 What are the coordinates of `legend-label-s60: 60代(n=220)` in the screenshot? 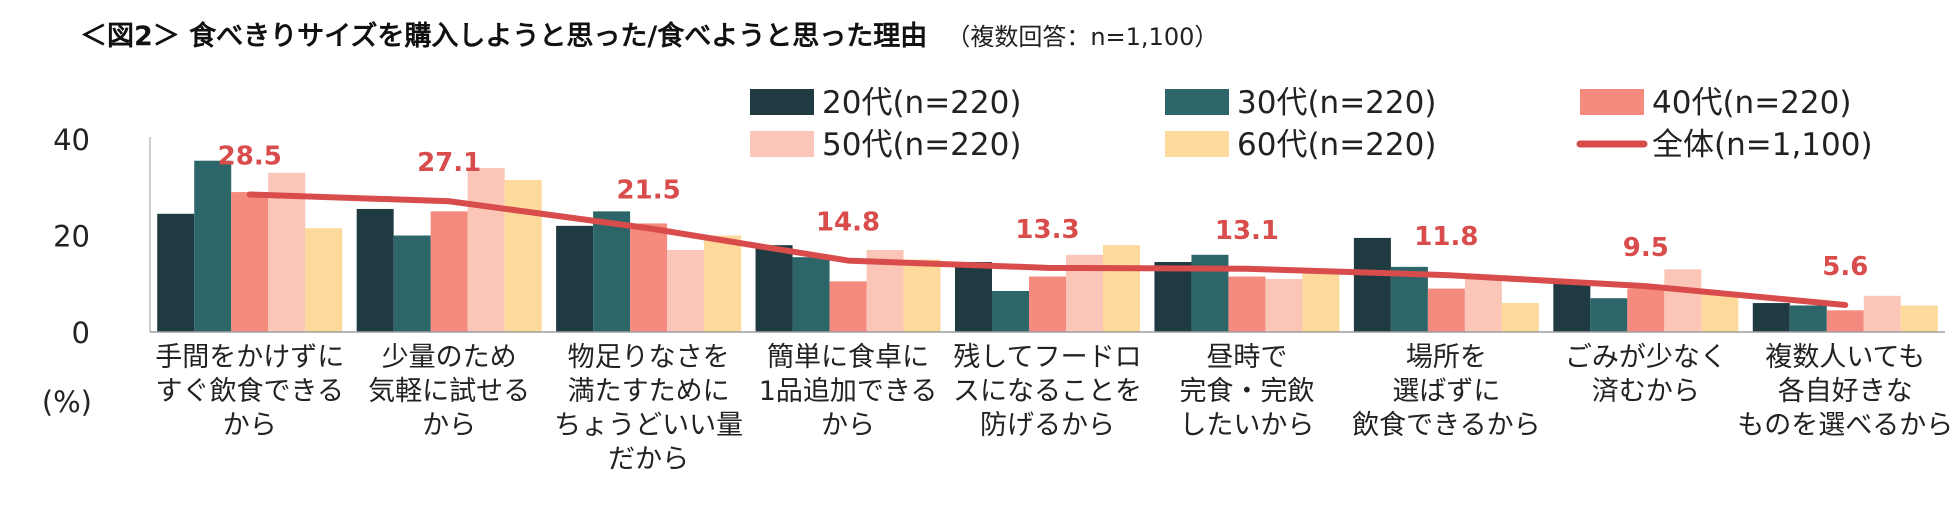 It's located at (1336, 145).